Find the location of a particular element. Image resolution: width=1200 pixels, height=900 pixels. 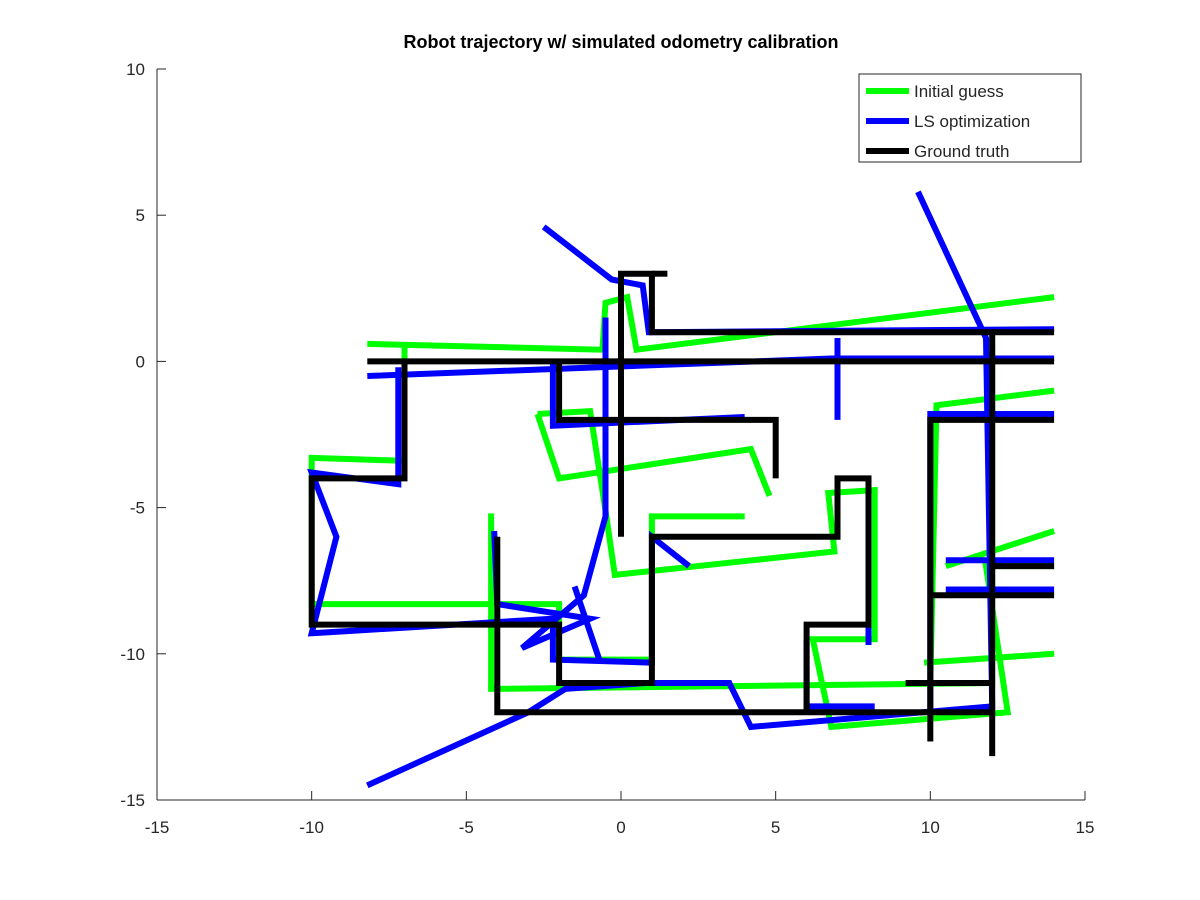

x-tick-label: -10 is located at coordinates (311, 827).